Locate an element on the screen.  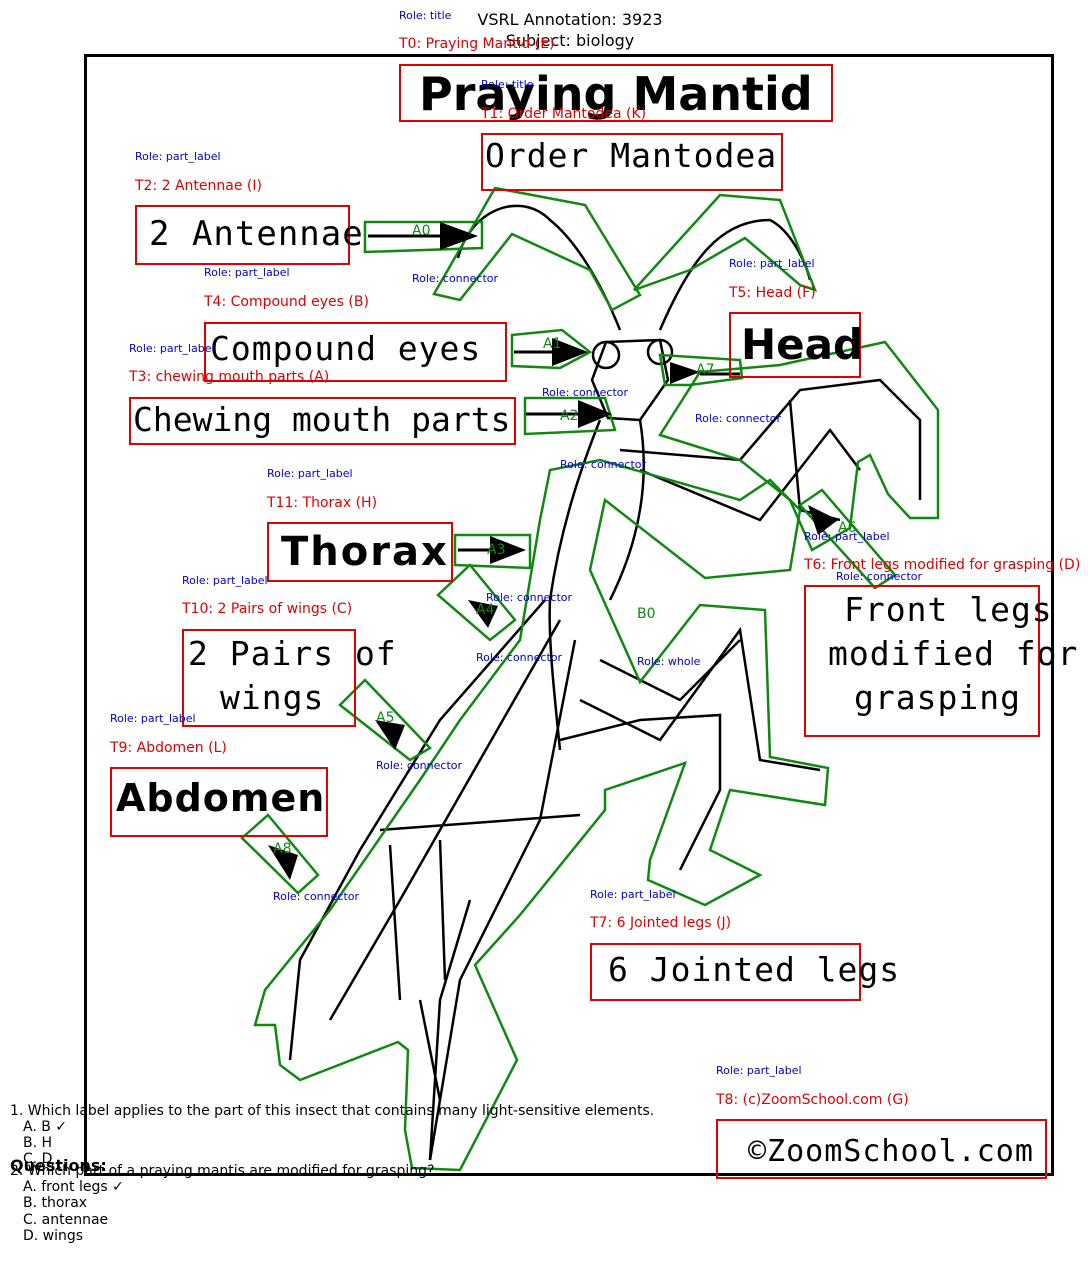
role-label-zoomschool: Role: part_label is located at coordinates (759, 1070).